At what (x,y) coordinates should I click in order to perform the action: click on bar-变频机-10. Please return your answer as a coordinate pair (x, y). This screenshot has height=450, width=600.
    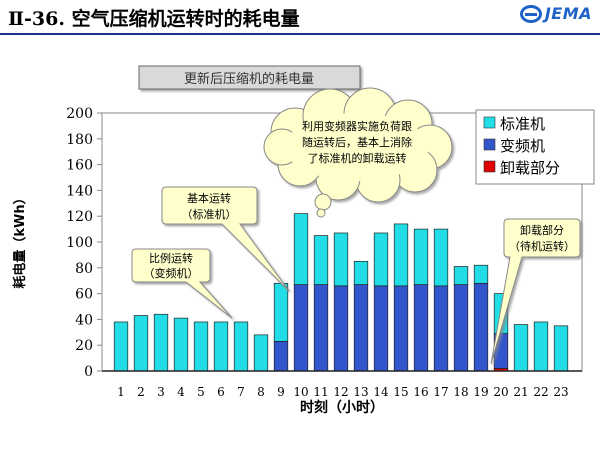
    Looking at the image, I should click on (301, 328).